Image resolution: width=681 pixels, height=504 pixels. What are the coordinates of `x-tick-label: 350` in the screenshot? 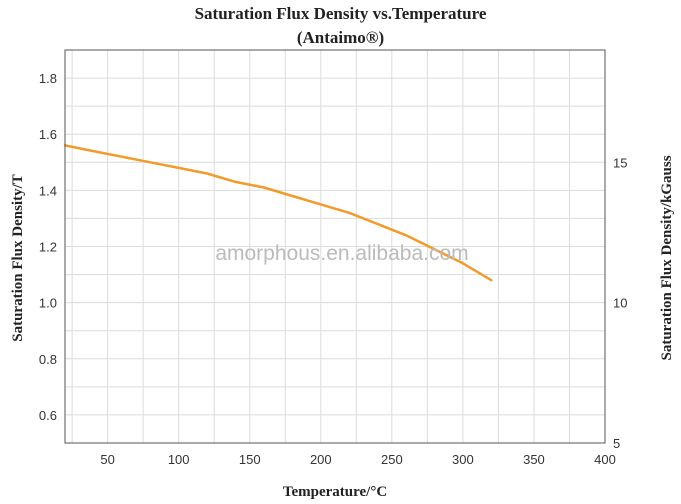 It's located at (534, 459).